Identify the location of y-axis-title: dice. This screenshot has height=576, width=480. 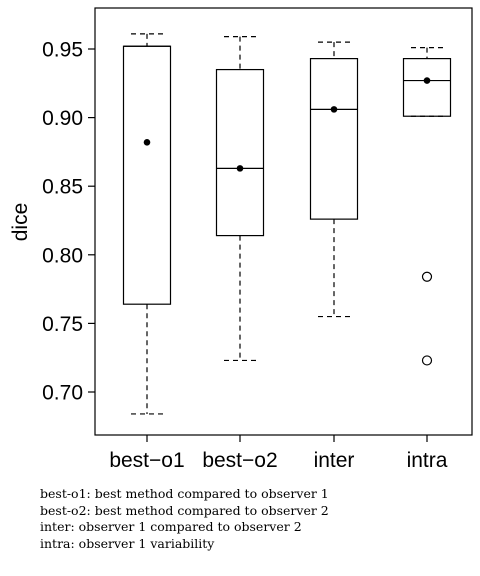
(20, 222).